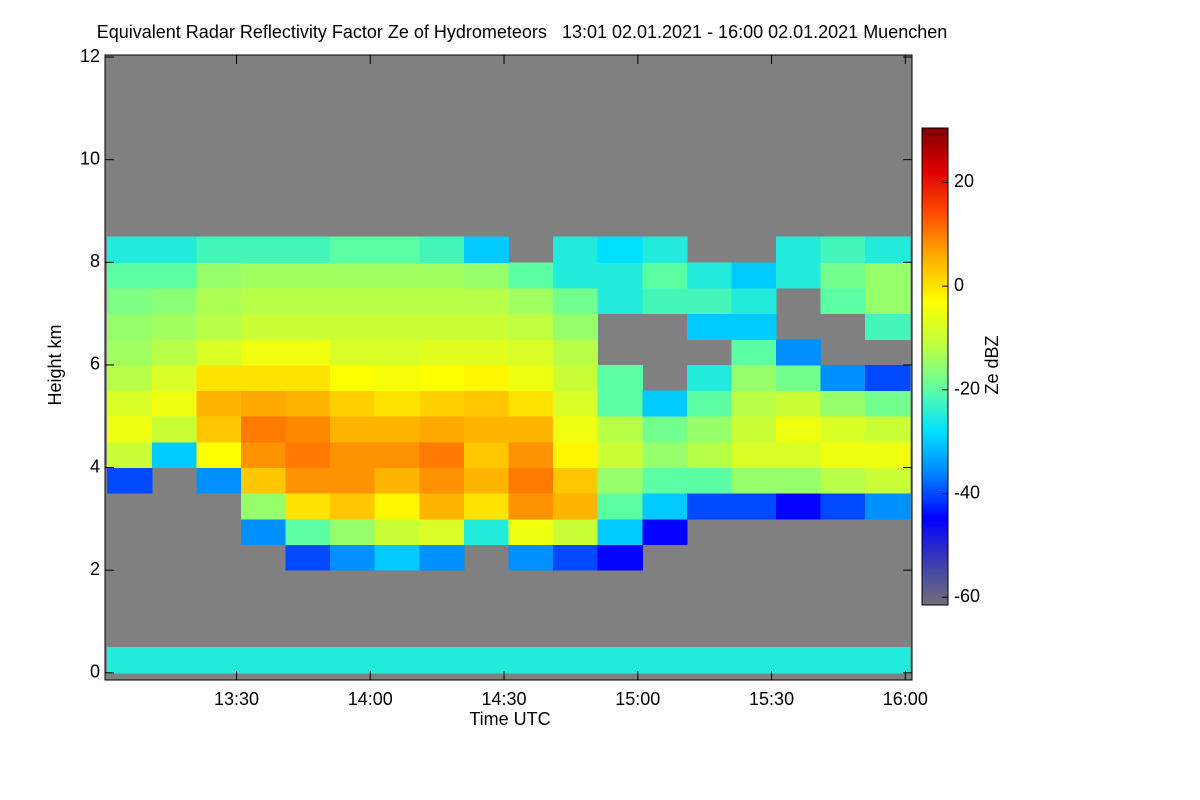 The width and height of the screenshot is (1200, 800). I want to click on y-tick-label: 2, so click(95, 569).